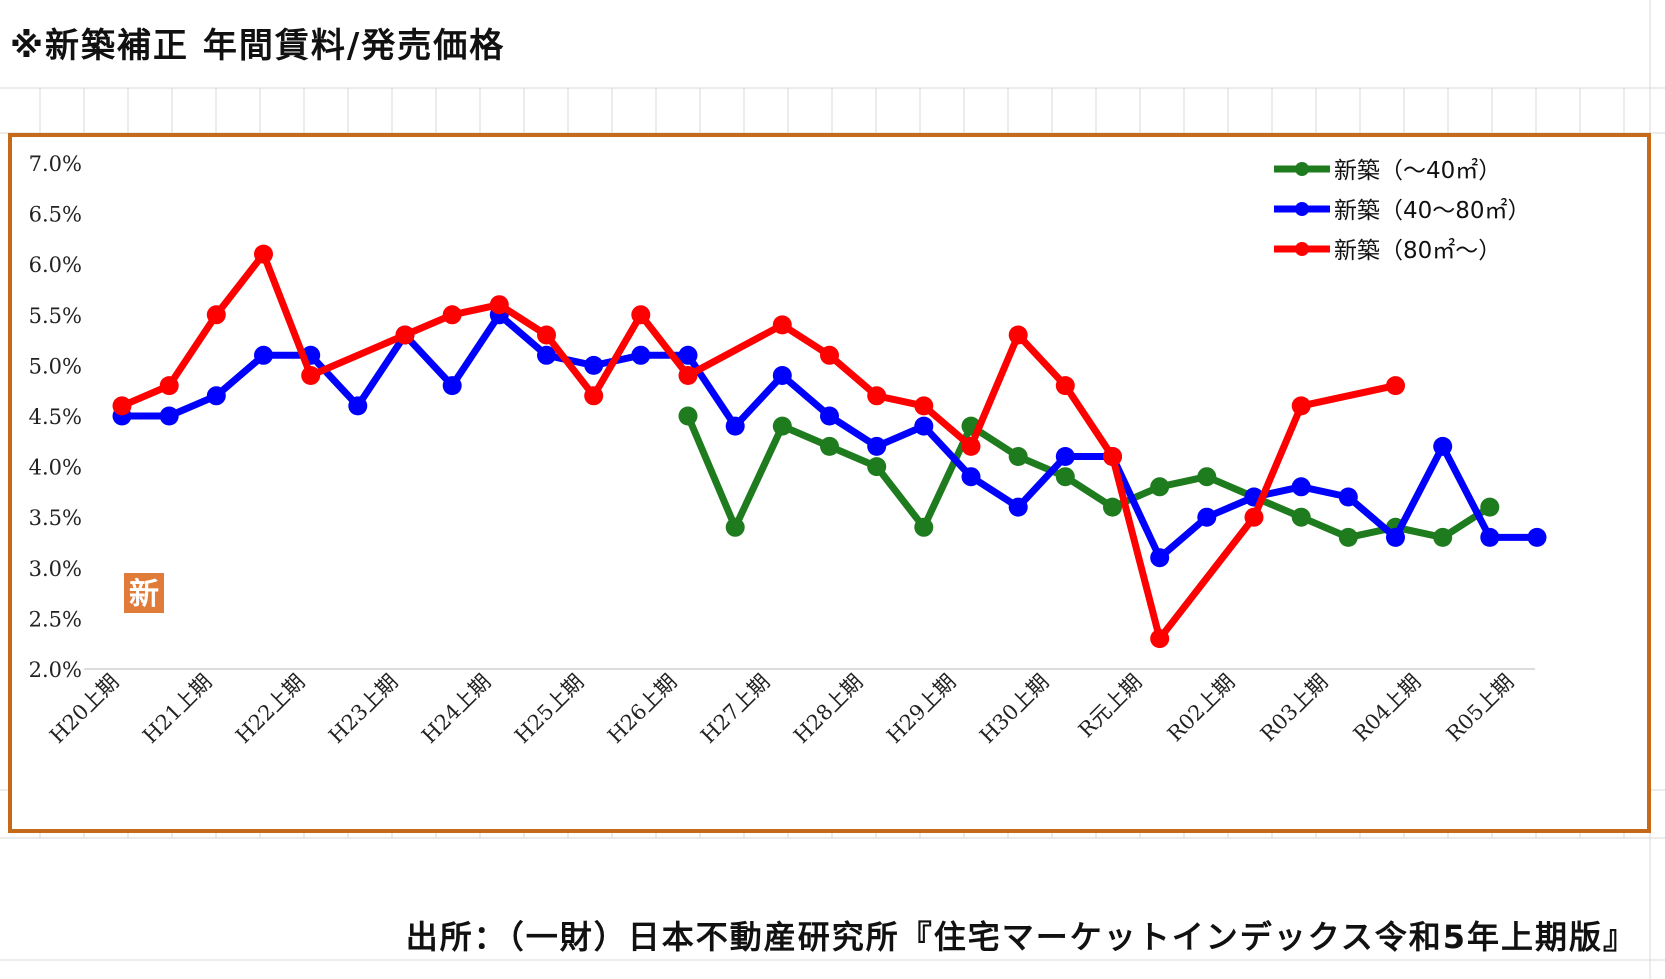 This screenshot has width=1665, height=979. I want to click on x-tick-label: H25上期, so click(549, 709).